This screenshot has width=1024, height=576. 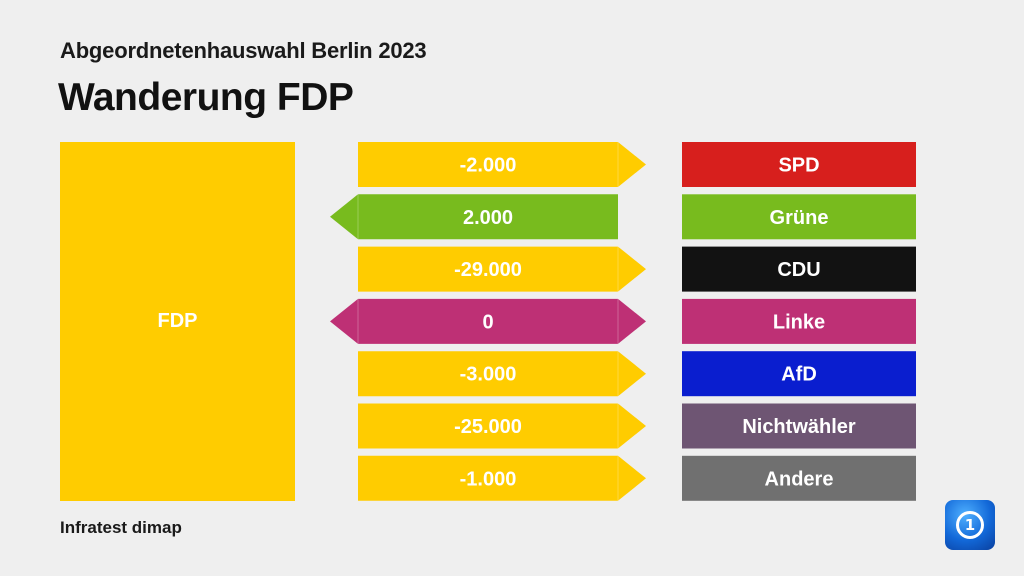 What do you see at coordinates (488, 427) in the screenshot?
I see `flow-value-label-nichtwaehler: -25.000` at bounding box center [488, 427].